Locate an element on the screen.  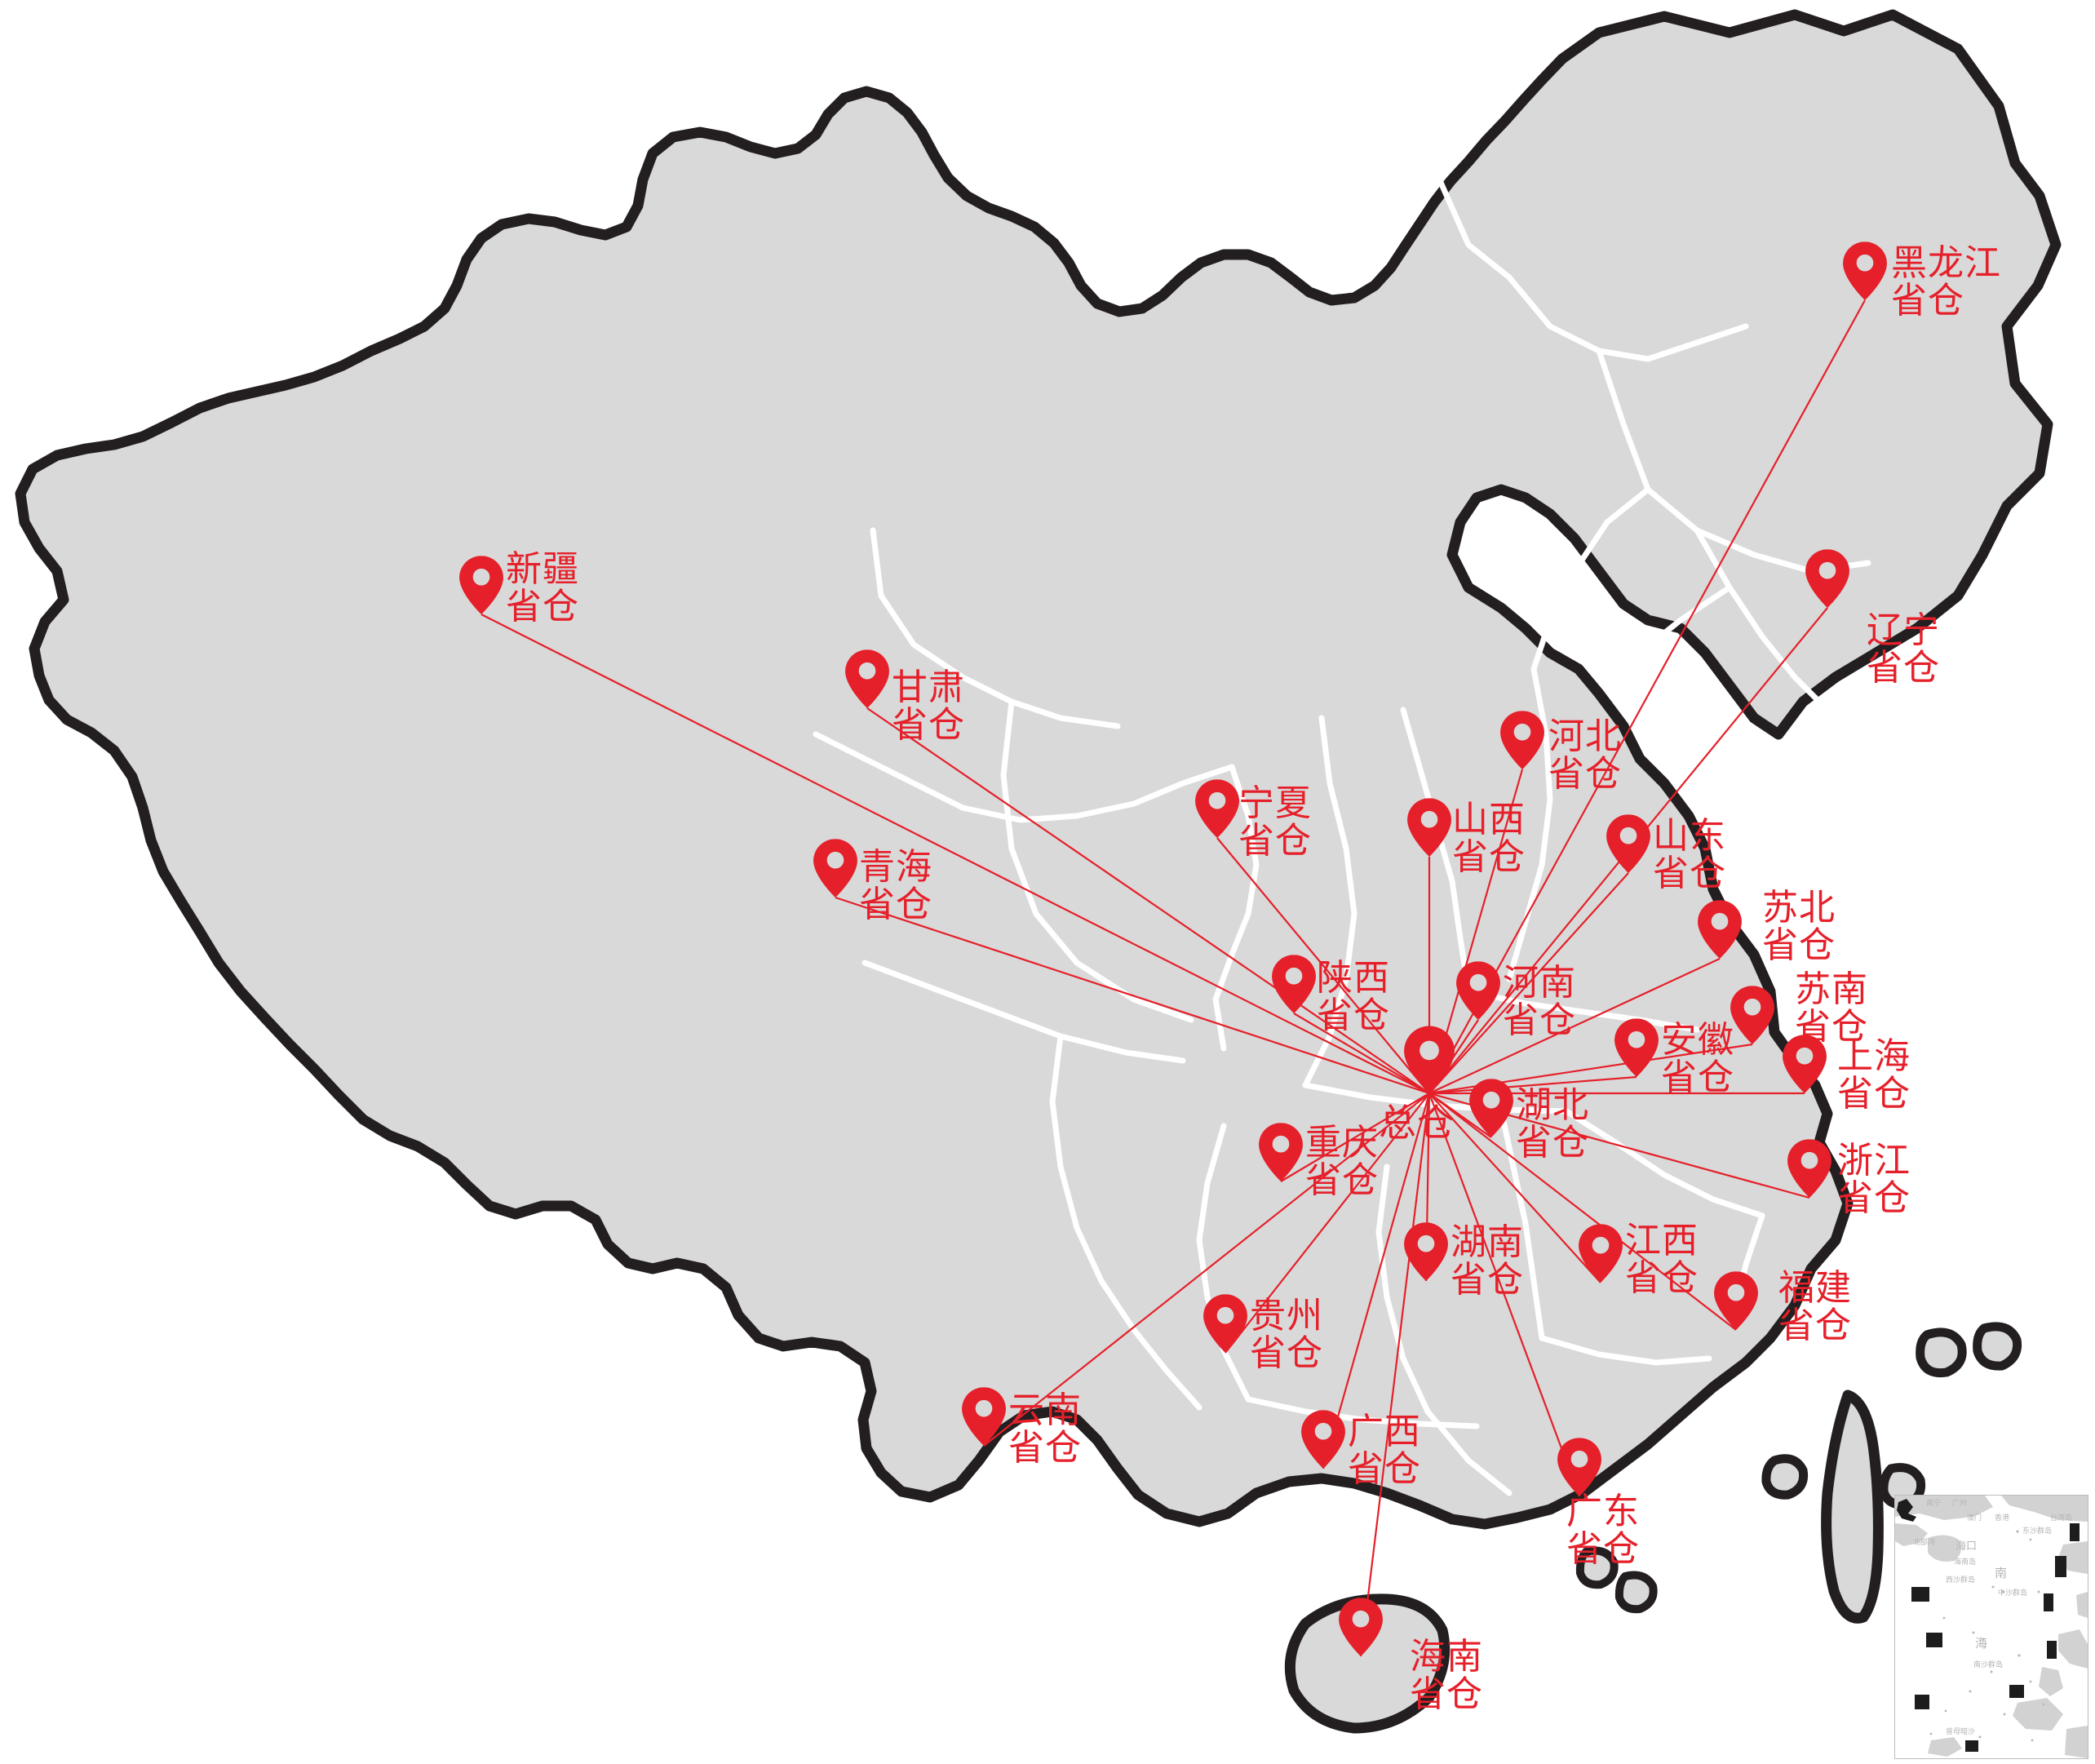
map-pin-icon-henan is located at coordinates (1478, 990).